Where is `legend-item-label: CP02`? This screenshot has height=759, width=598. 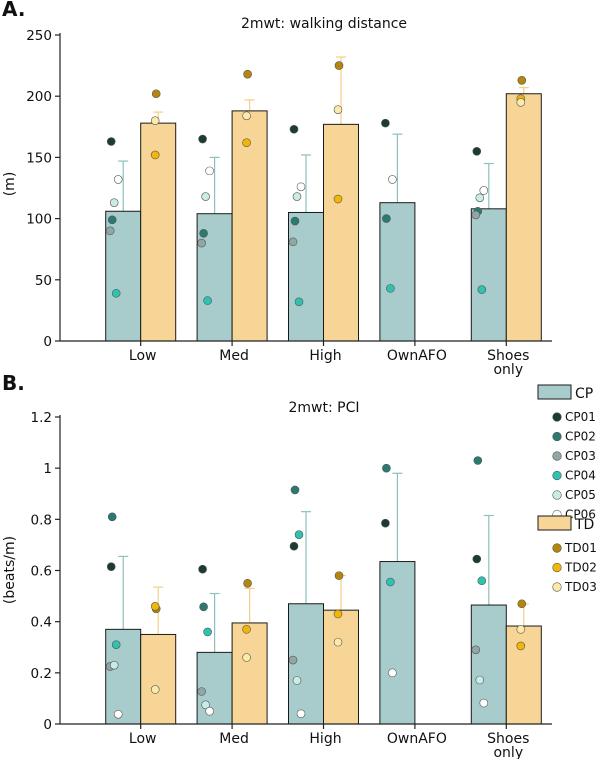 legend-item-label: CP02 is located at coordinates (580, 437).